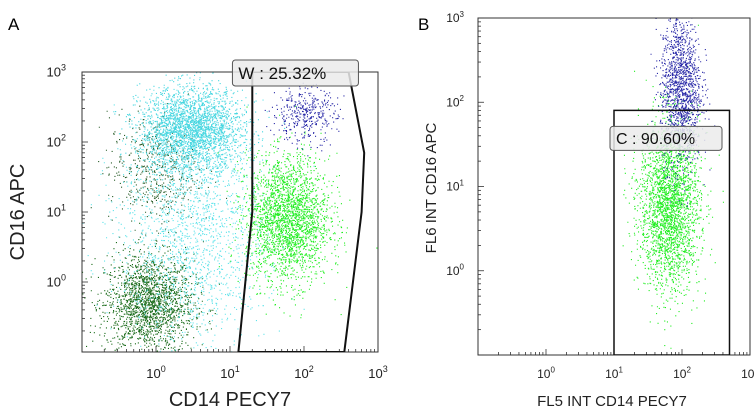 Image resolution: width=754 pixels, height=415 pixels. I want to click on gate-label: C : 90.60%, so click(655, 139).